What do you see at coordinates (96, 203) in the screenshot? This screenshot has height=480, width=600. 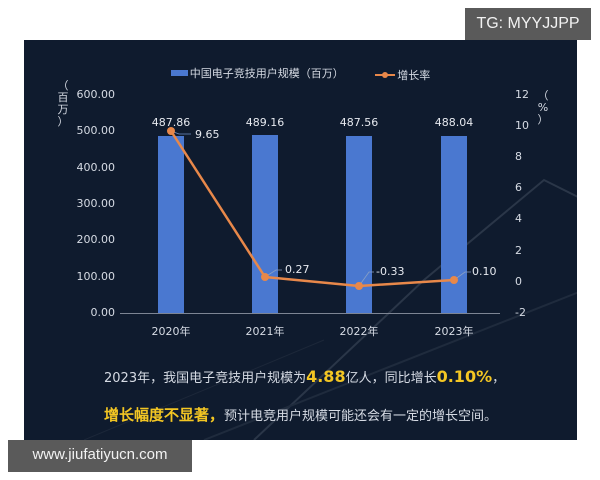 I see `left-tick: 300.00` at bounding box center [96, 203].